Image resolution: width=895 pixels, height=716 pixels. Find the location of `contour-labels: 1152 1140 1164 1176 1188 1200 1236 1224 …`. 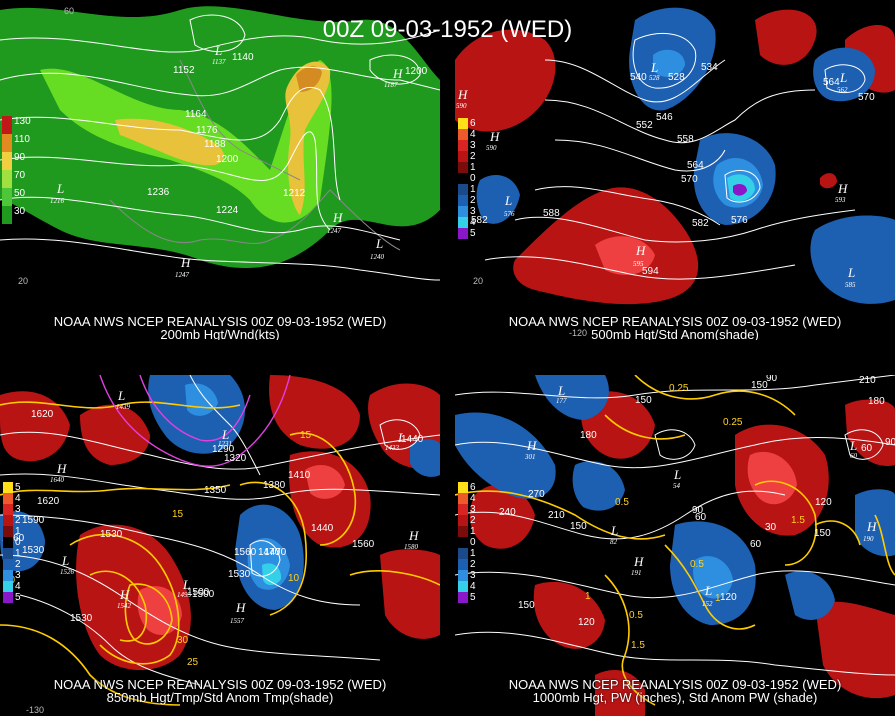

contour-labels: 1152 1140 1164 1176 1188 1200 1236 1224 … is located at coordinates (287, 134).